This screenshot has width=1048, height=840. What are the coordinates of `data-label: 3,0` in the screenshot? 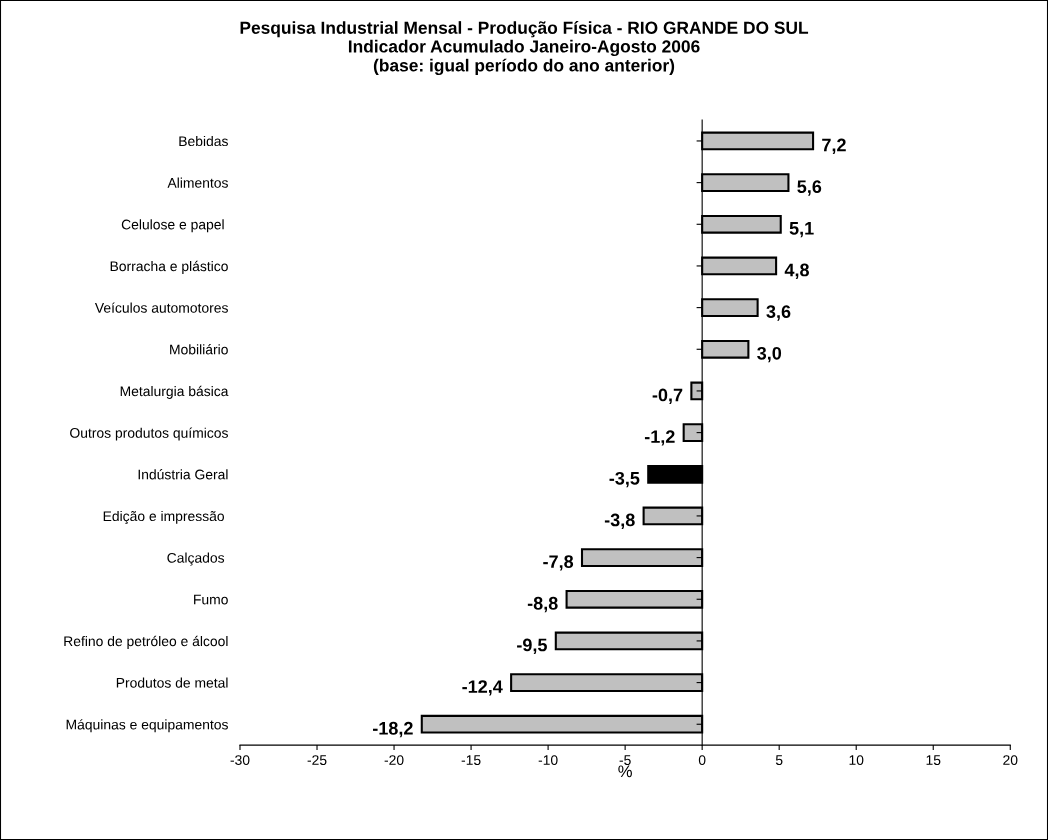 It's located at (769, 354).